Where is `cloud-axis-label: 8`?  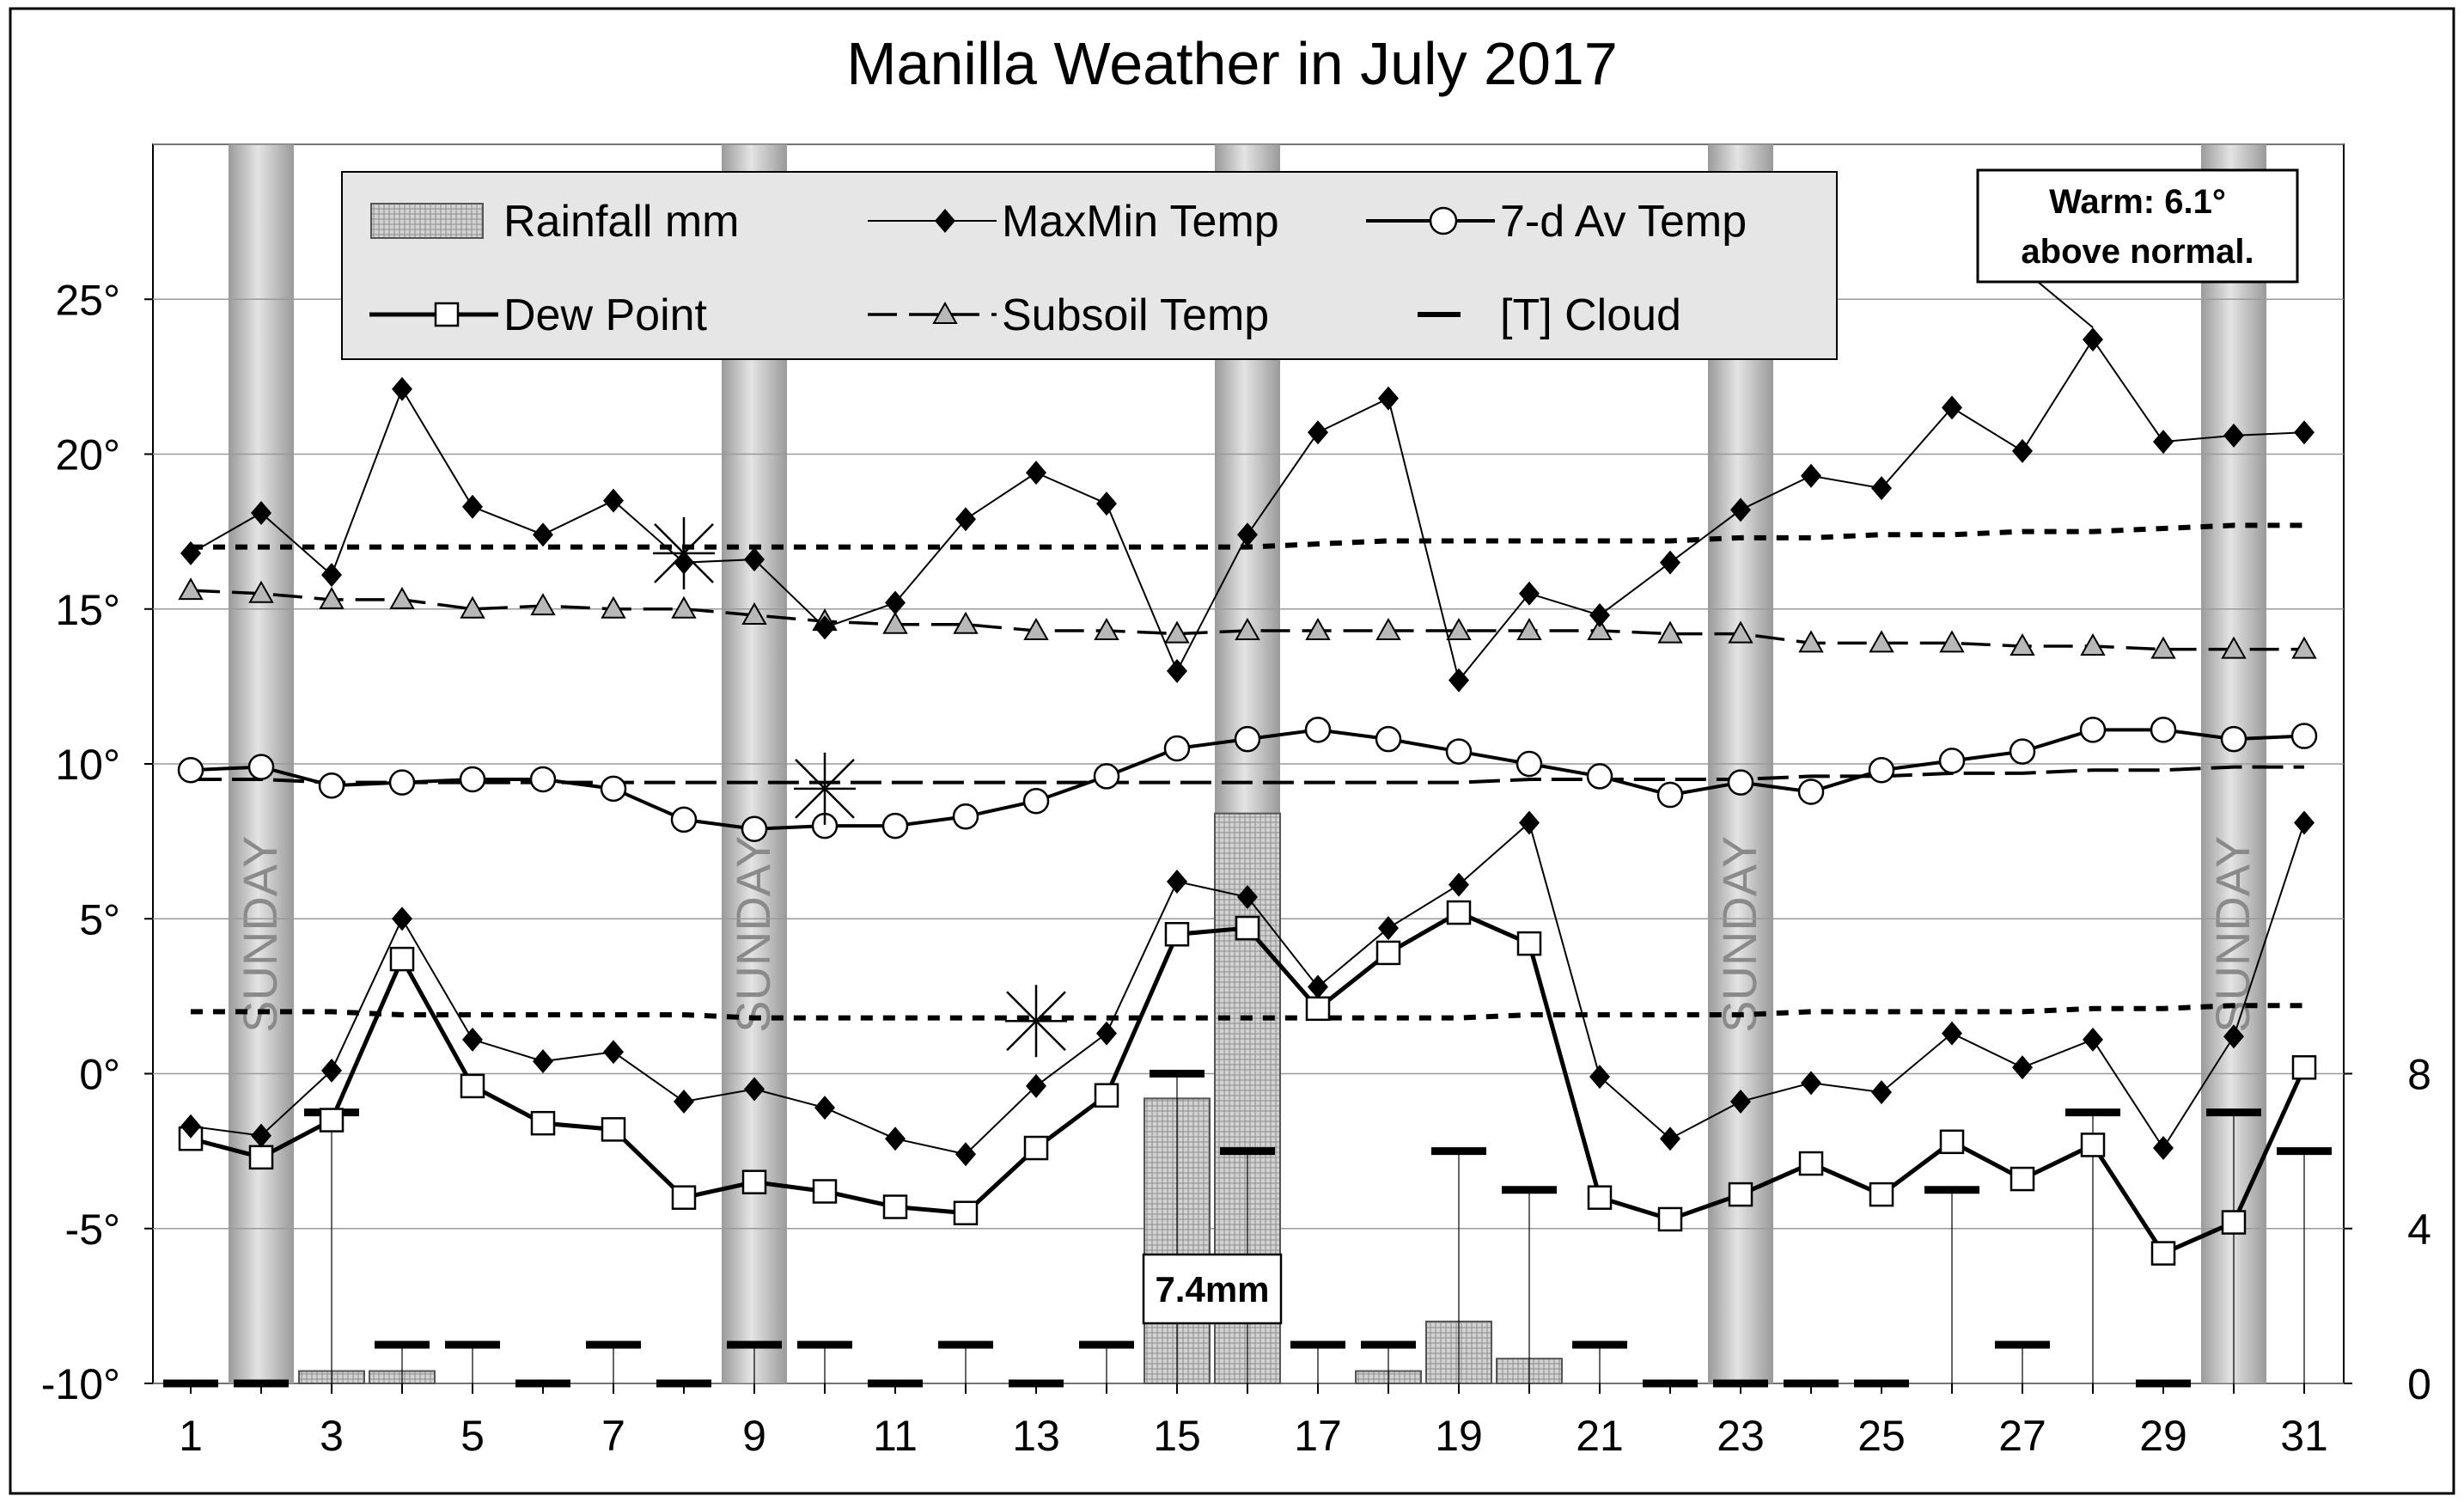
cloud-axis-label: 8 is located at coordinates (2419, 1075).